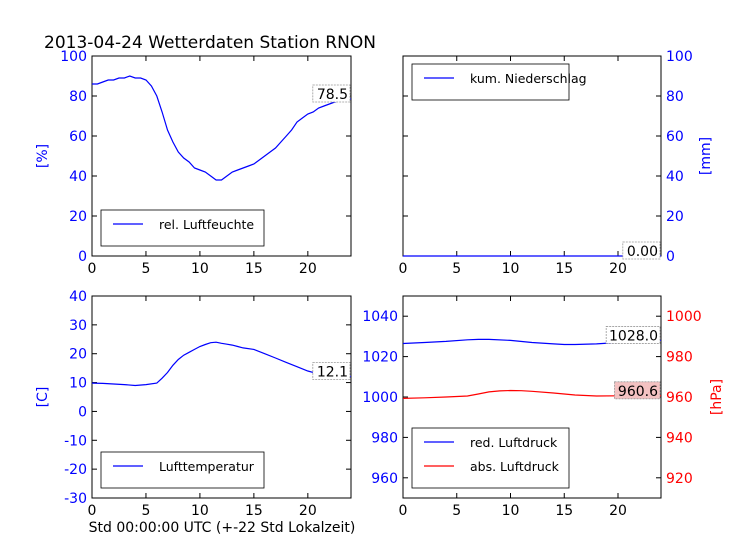 This screenshot has height=552, width=736. What do you see at coordinates (706, 156) in the screenshot?
I see `y-axis-label: [mm]` at bounding box center [706, 156].